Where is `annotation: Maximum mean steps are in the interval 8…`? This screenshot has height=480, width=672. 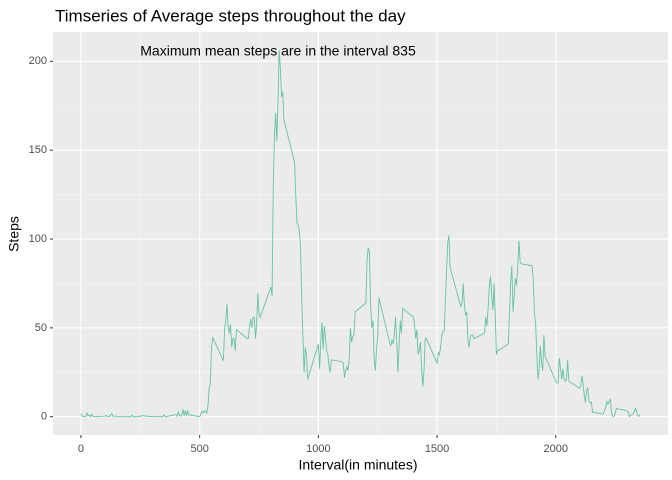 annotation: Maximum mean steps are in the interval 8… is located at coordinates (278, 51).